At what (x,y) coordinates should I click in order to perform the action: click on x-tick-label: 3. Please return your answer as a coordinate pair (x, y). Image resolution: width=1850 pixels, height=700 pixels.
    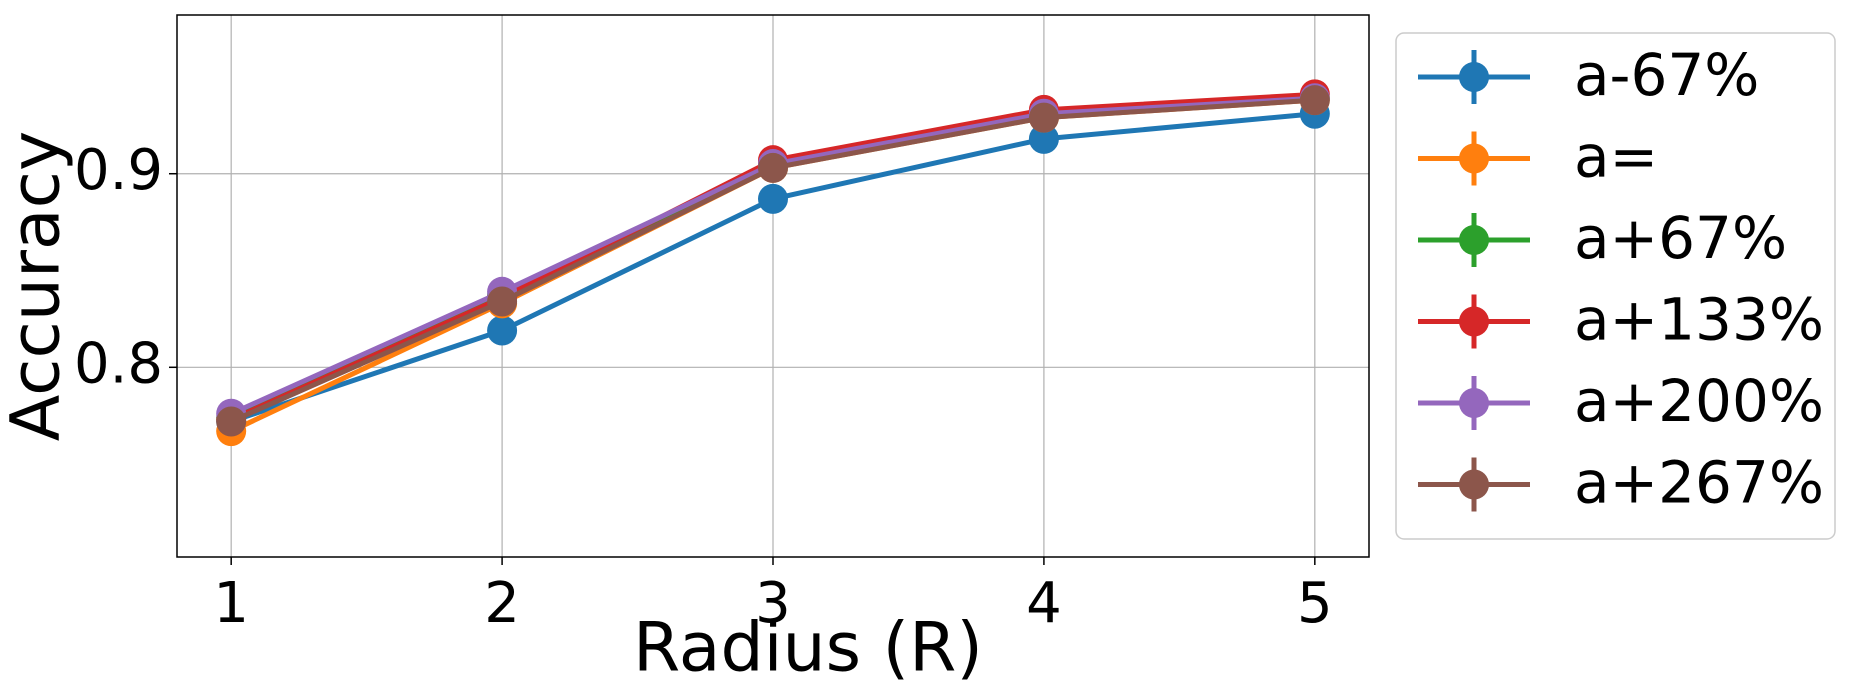
    Looking at the image, I should click on (773, 603).